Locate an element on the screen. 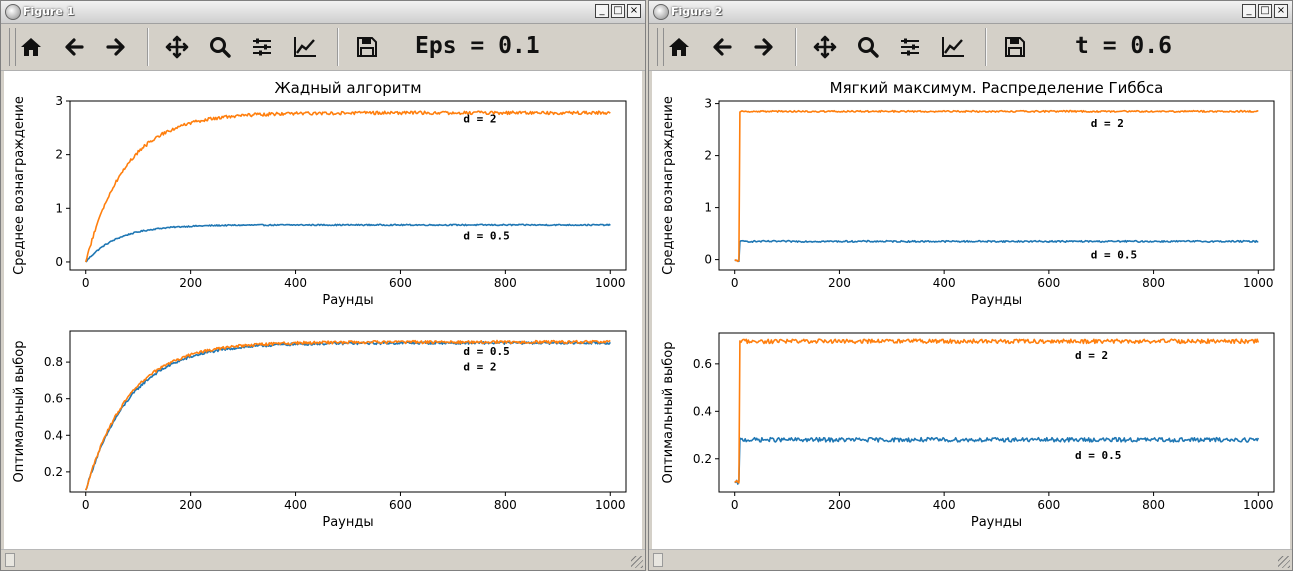  x-tick-label: 800 is located at coordinates (505, 283).